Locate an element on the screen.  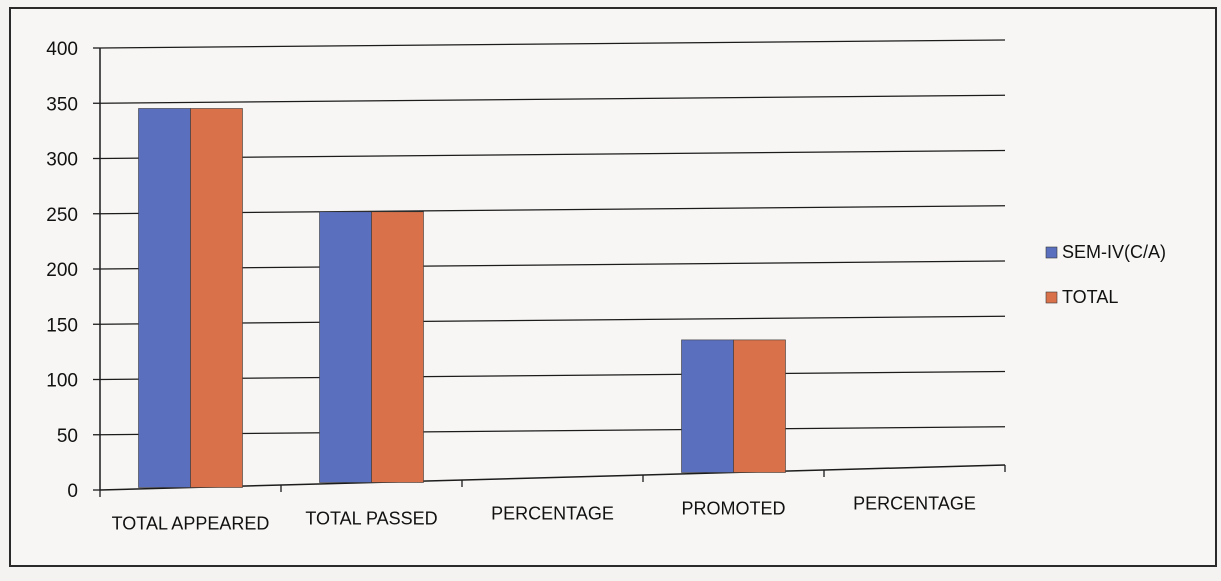
legend: SEM-IV(C/A) TOTAL is located at coordinates (1105, 274).